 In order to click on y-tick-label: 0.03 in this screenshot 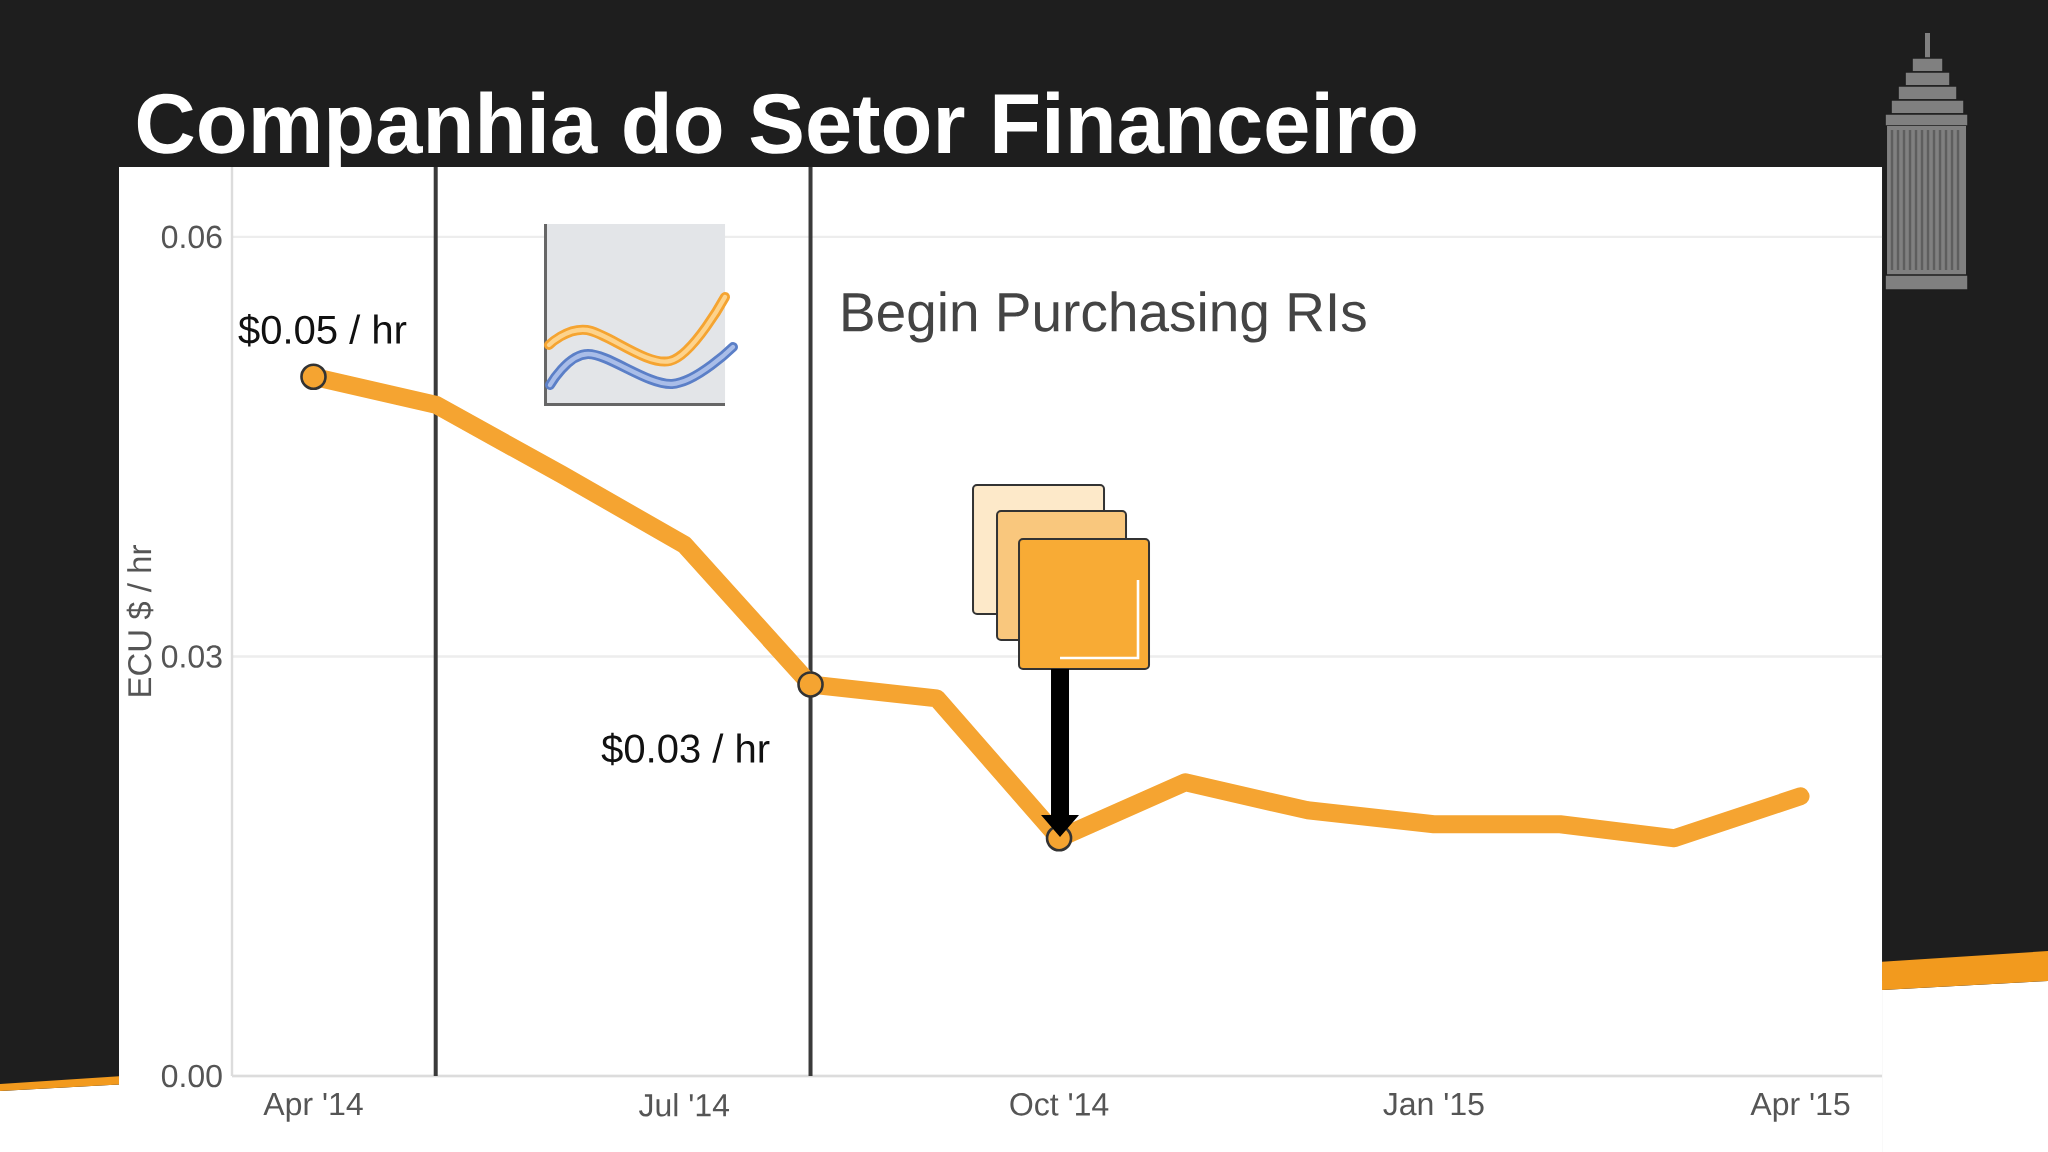, I will do `click(191, 656)`.